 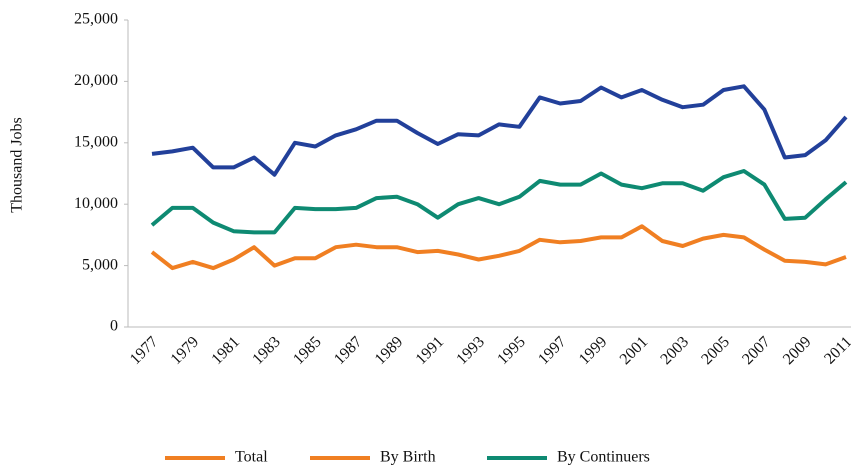 I want to click on x-tick-label: 2007, so click(x=756, y=350).